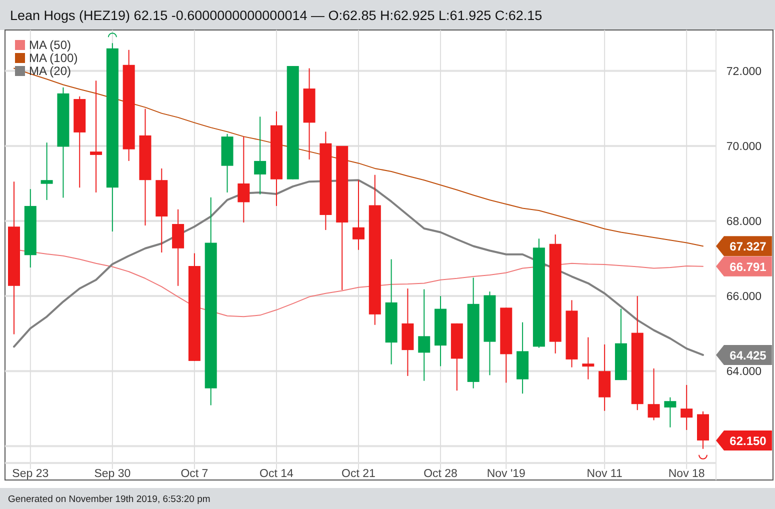  What do you see at coordinates (604, 474) in the screenshot?
I see `x-tick-label: Nov 11` at bounding box center [604, 474].